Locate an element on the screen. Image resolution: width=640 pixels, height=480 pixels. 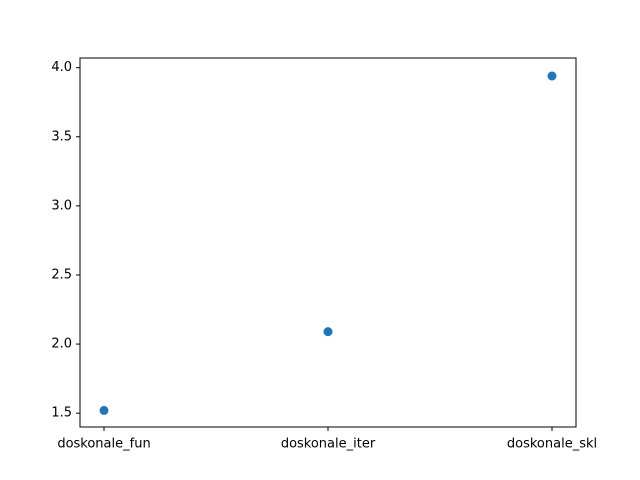
y-tick-label: 2.5 is located at coordinates (61, 274).